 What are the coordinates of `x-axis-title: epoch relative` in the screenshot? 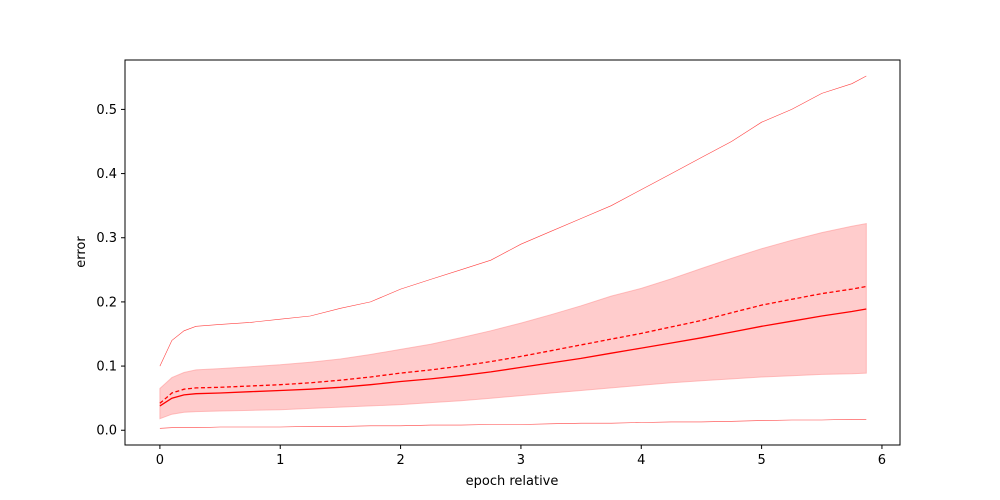 It's located at (512, 481).